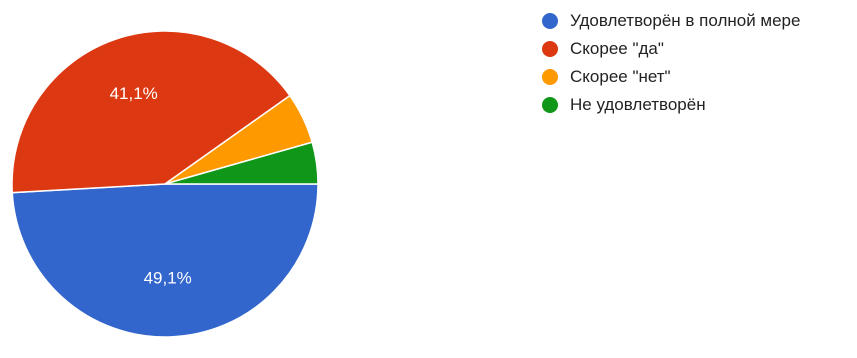 Image resolution: width=857 pixels, height=358 pixels. I want to click on data-label: 41,1%, so click(134, 93).